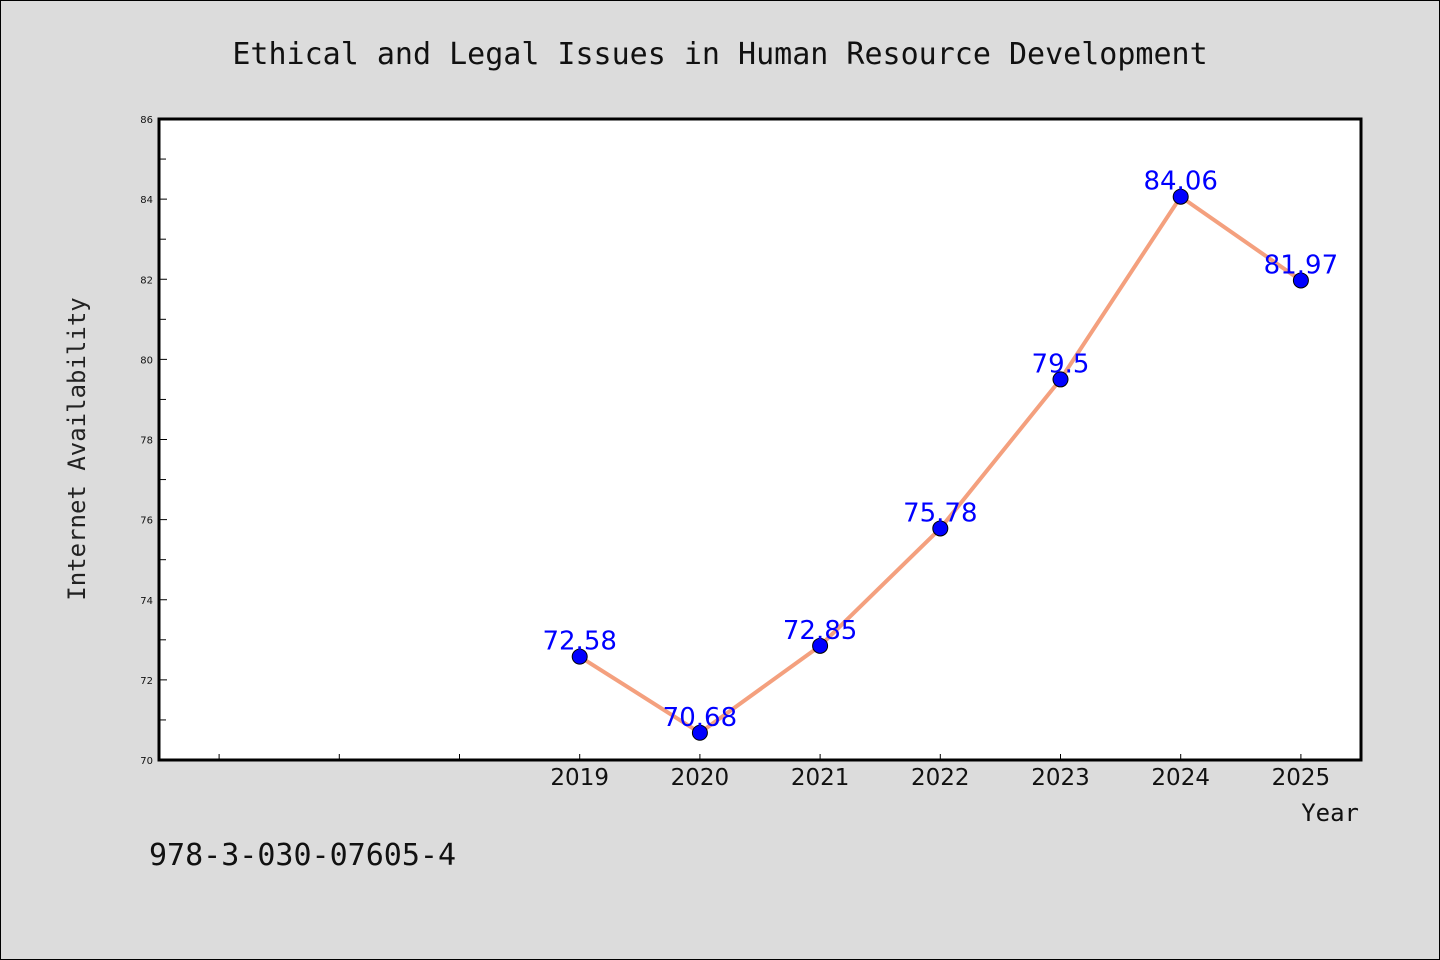 This screenshot has width=1440, height=960. I want to click on y-tick-label: 78, so click(146, 441).